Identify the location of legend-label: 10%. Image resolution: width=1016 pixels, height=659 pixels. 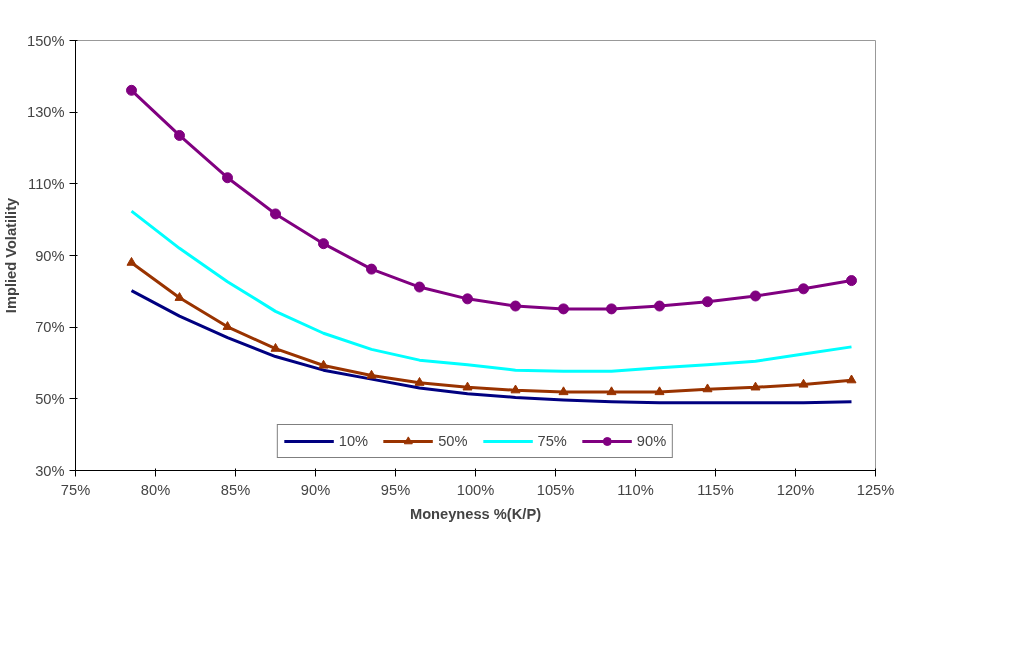
(353, 441).